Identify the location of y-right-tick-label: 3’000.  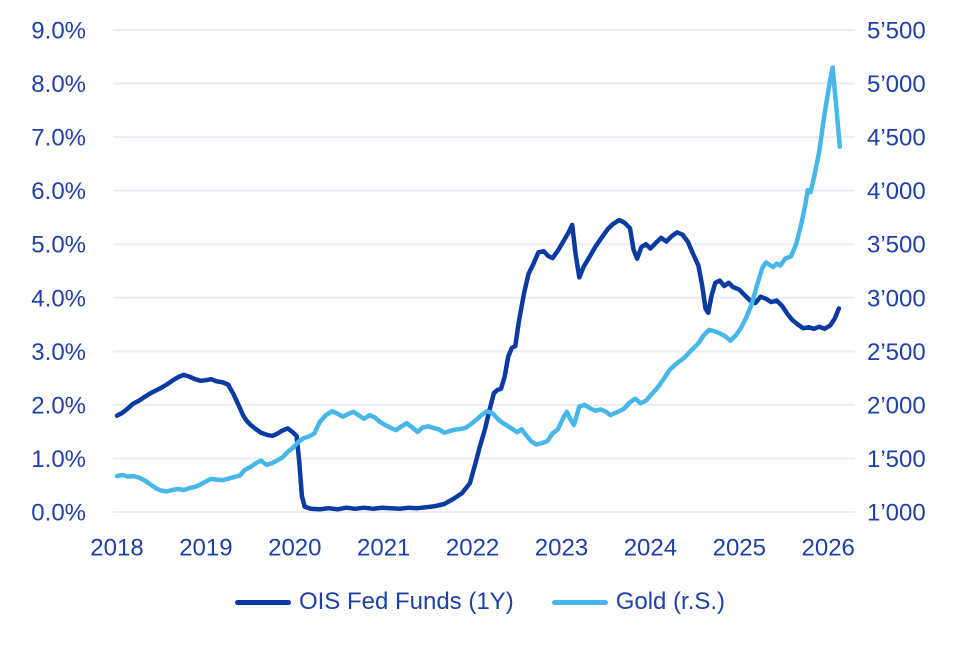
(896, 298).